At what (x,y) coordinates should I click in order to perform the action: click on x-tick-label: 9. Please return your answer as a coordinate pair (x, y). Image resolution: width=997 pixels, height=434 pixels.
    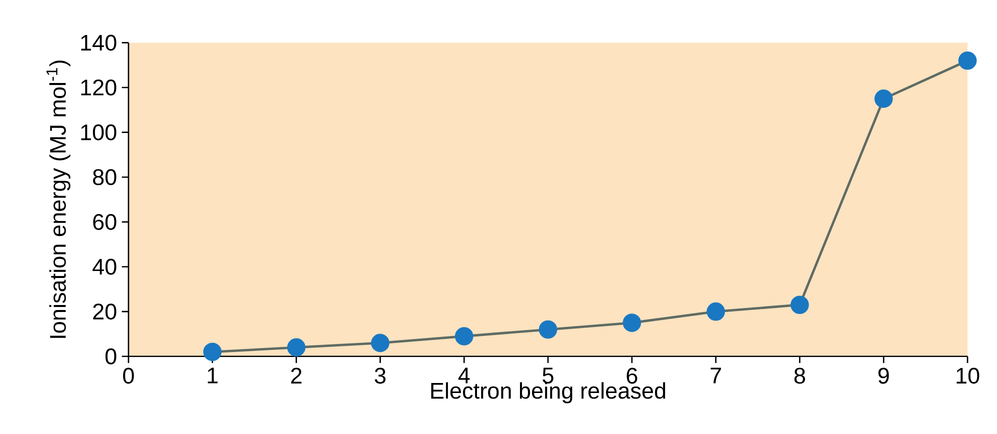
    Looking at the image, I should click on (883, 376).